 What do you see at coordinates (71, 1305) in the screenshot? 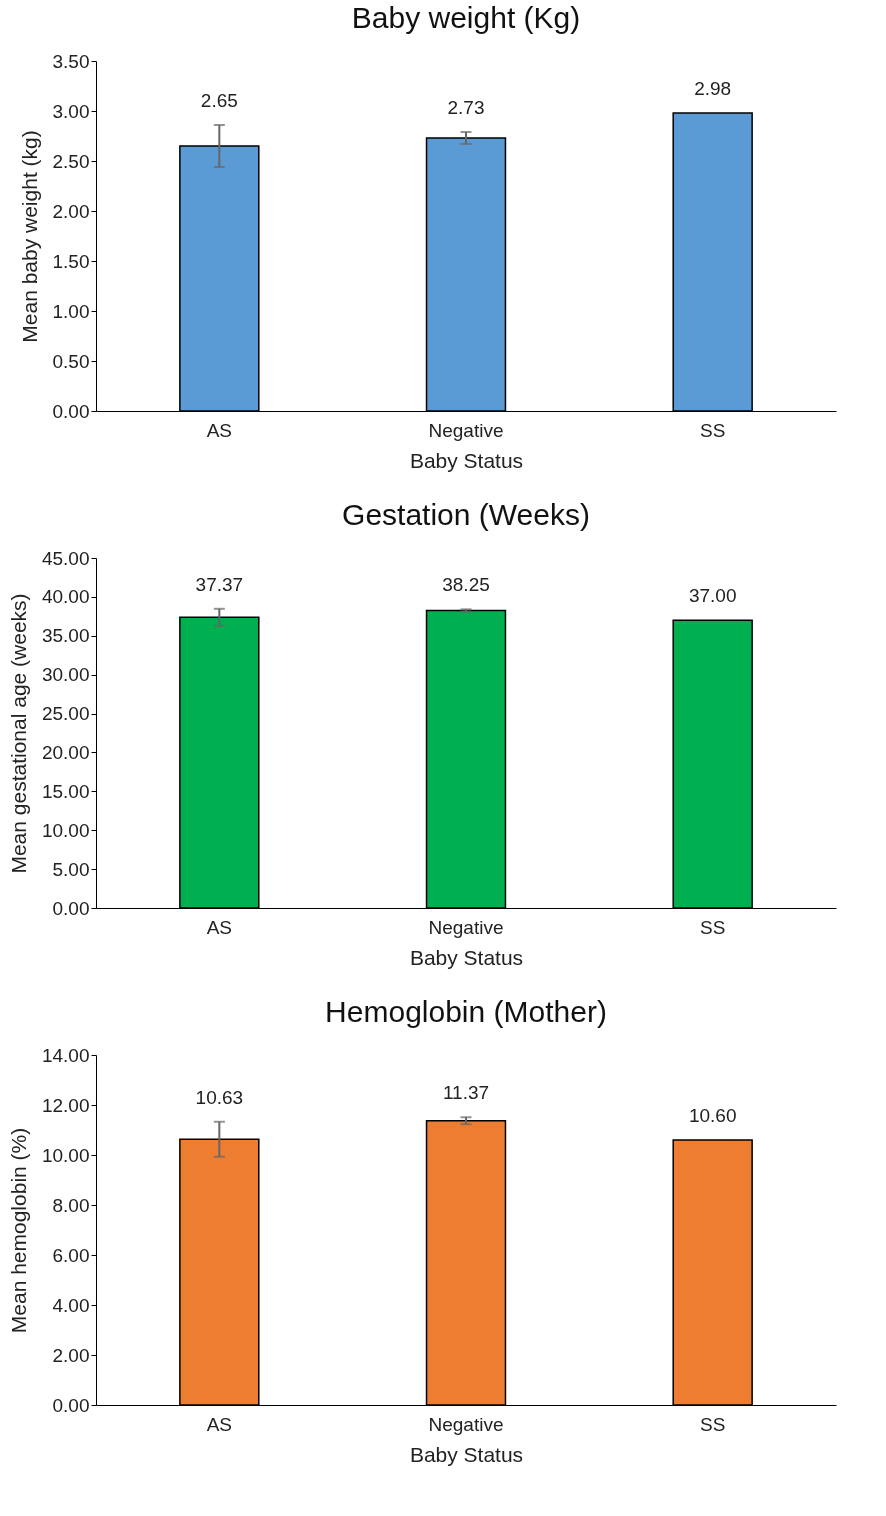
I see `y-tick-label: 4.00` at bounding box center [71, 1305].